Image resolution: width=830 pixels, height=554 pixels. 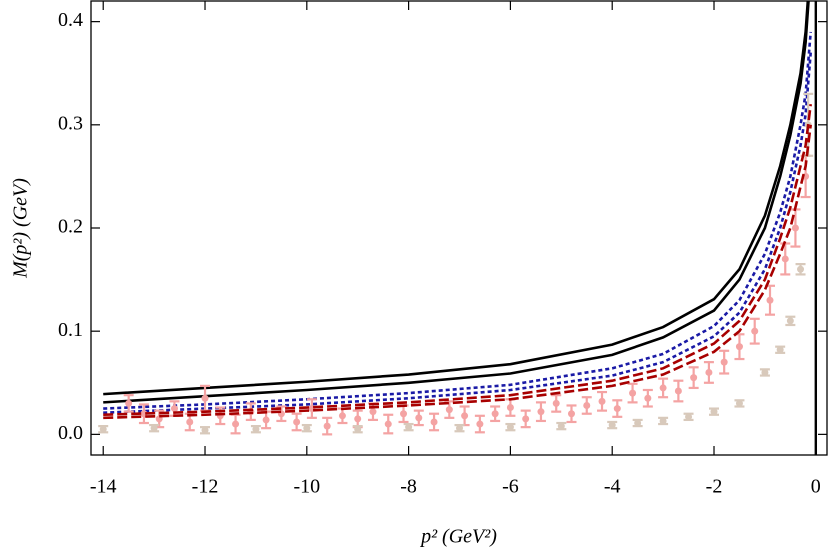 I want to click on x-tick-label: -10, so click(x=306, y=487).